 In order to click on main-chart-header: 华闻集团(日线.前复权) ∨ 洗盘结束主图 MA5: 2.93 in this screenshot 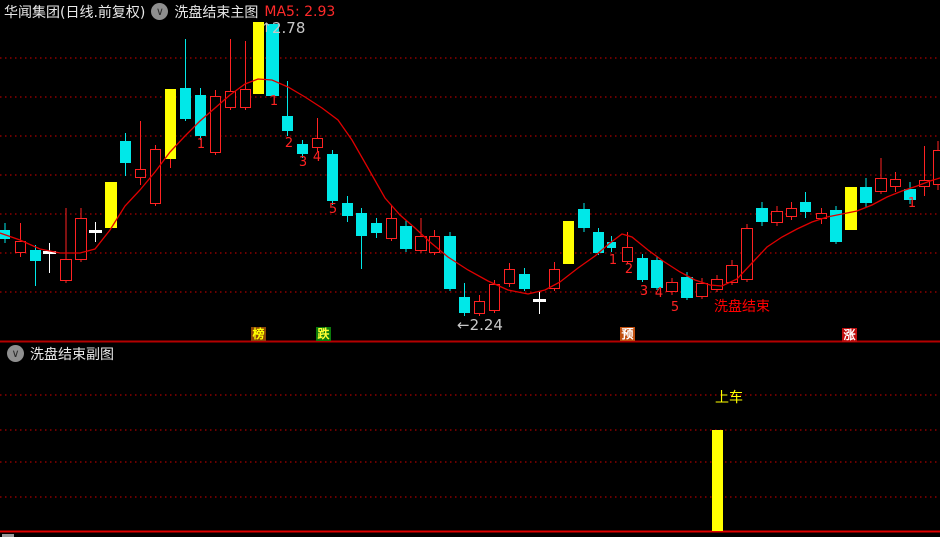, I will do `click(169, 11)`.